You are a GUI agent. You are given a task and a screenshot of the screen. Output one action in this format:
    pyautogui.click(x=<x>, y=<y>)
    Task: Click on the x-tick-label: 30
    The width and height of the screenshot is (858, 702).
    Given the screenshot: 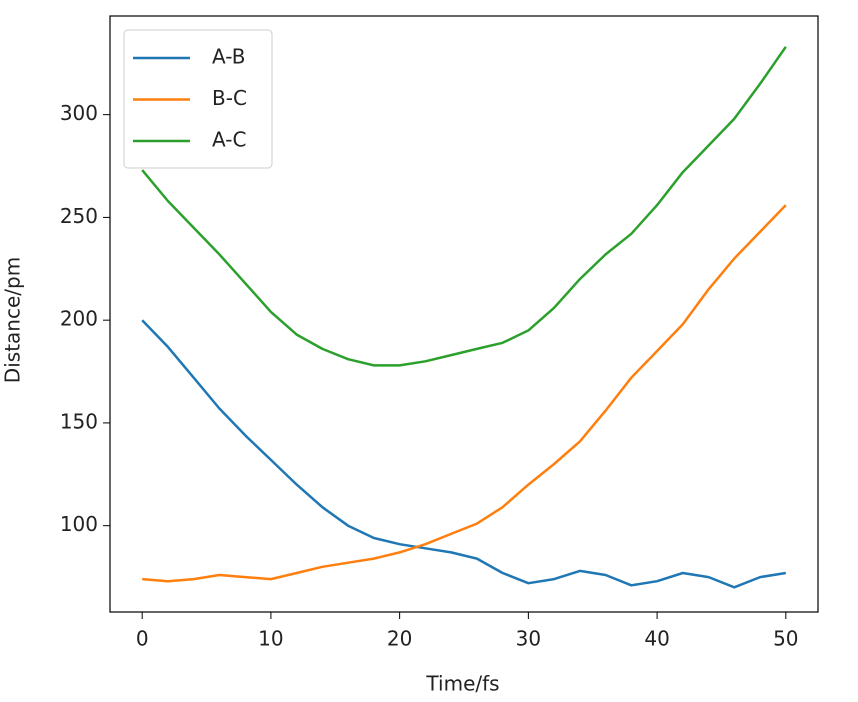 What is the action you would take?
    pyautogui.click(x=528, y=639)
    